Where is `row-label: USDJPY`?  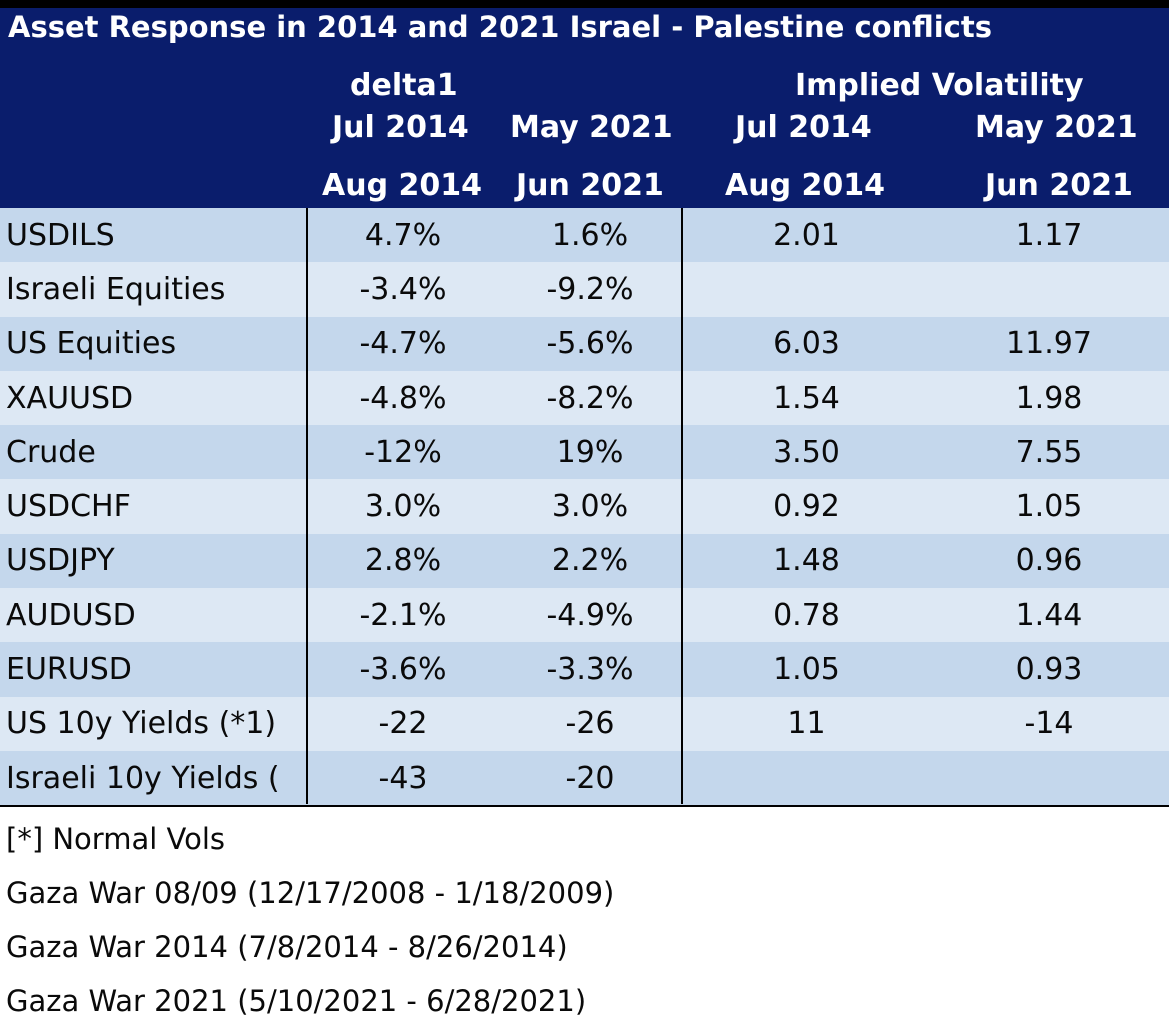
row-label: USDJPY is located at coordinates (60, 561).